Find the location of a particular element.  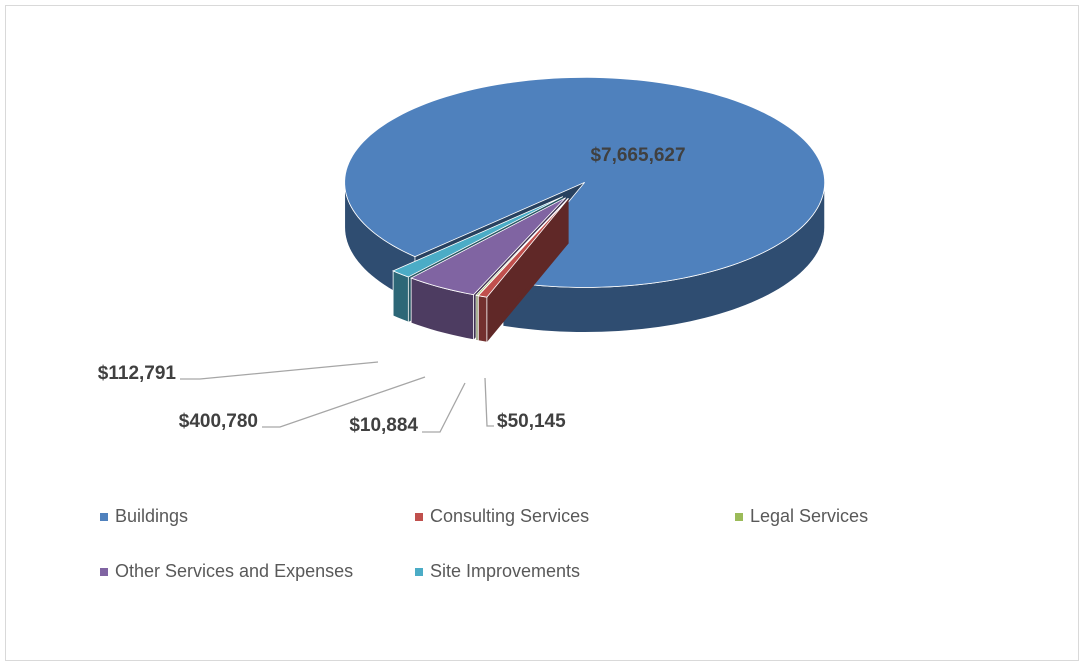

data-label: $112,791 is located at coordinates (137, 373).